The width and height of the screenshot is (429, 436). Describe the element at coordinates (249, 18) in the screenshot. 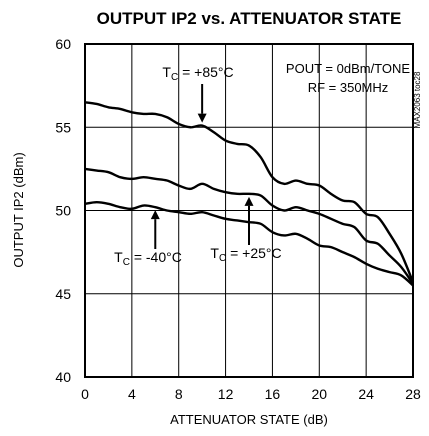

I see `chart-title: OUTPUT IP2 vs. ATTENUATOR STATE` at that location.